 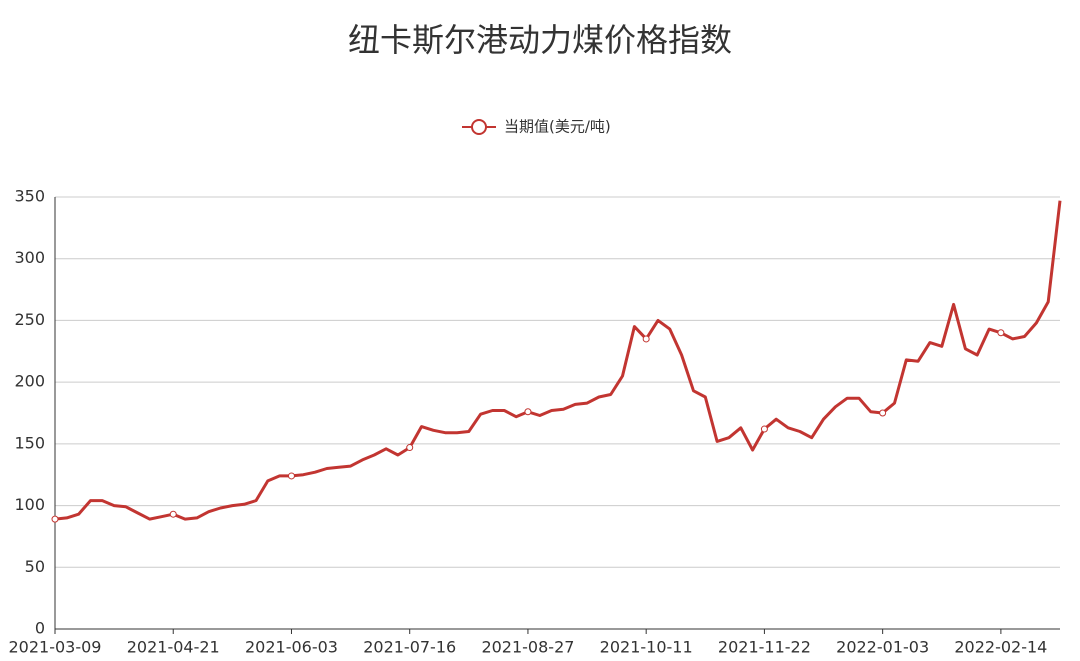 What do you see at coordinates (29, 381) in the screenshot?
I see `y-tick-label: 200` at bounding box center [29, 381].